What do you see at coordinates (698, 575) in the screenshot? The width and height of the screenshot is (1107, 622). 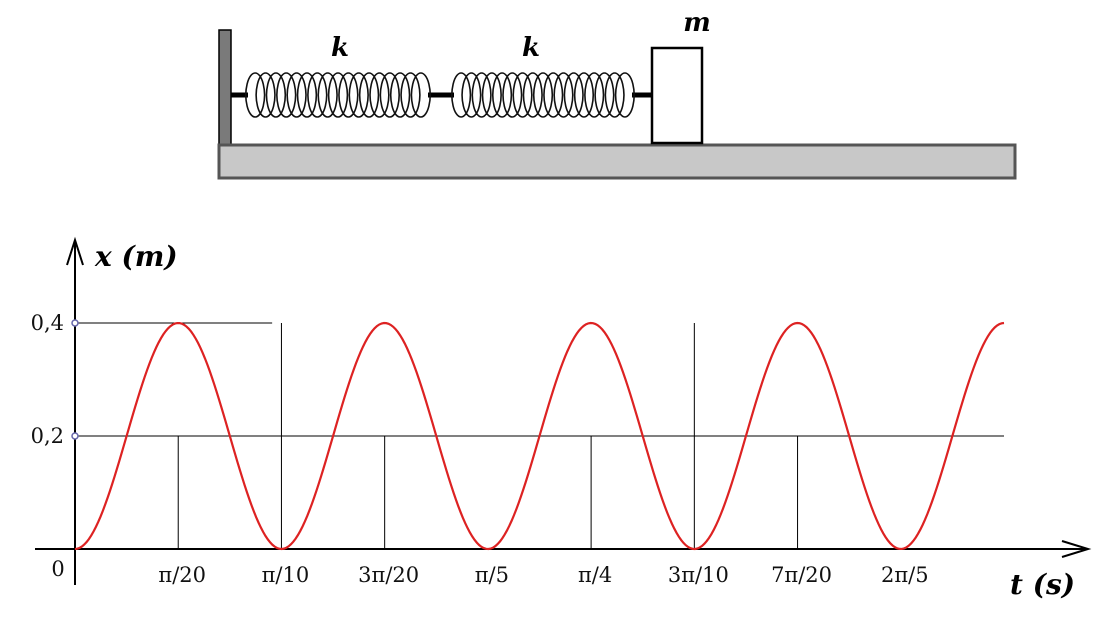 I see `x-tick-label: 3π/10` at bounding box center [698, 575].